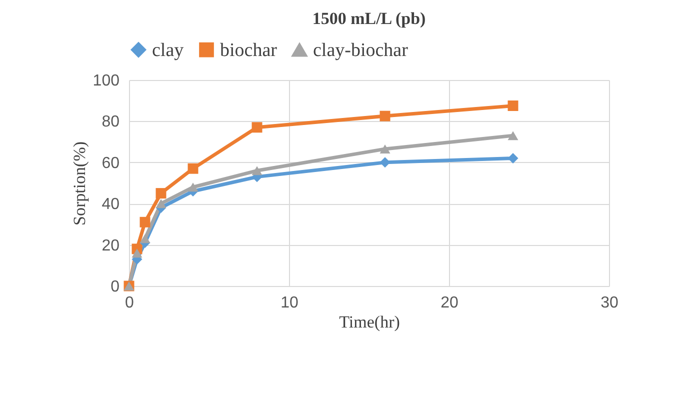 The image size is (688, 407). Describe the element at coordinates (168, 50) in the screenshot. I see `legend-label: clay` at that location.